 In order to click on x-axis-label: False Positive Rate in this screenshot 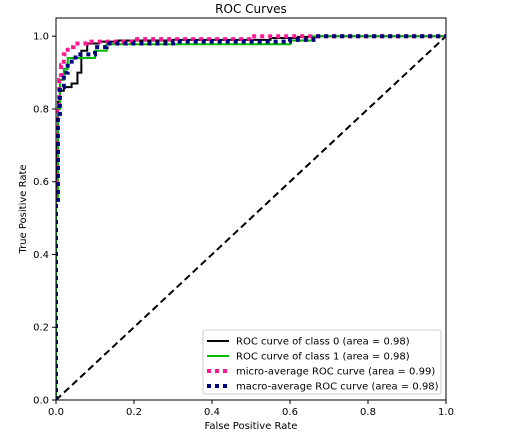, I will do `click(251, 426)`.